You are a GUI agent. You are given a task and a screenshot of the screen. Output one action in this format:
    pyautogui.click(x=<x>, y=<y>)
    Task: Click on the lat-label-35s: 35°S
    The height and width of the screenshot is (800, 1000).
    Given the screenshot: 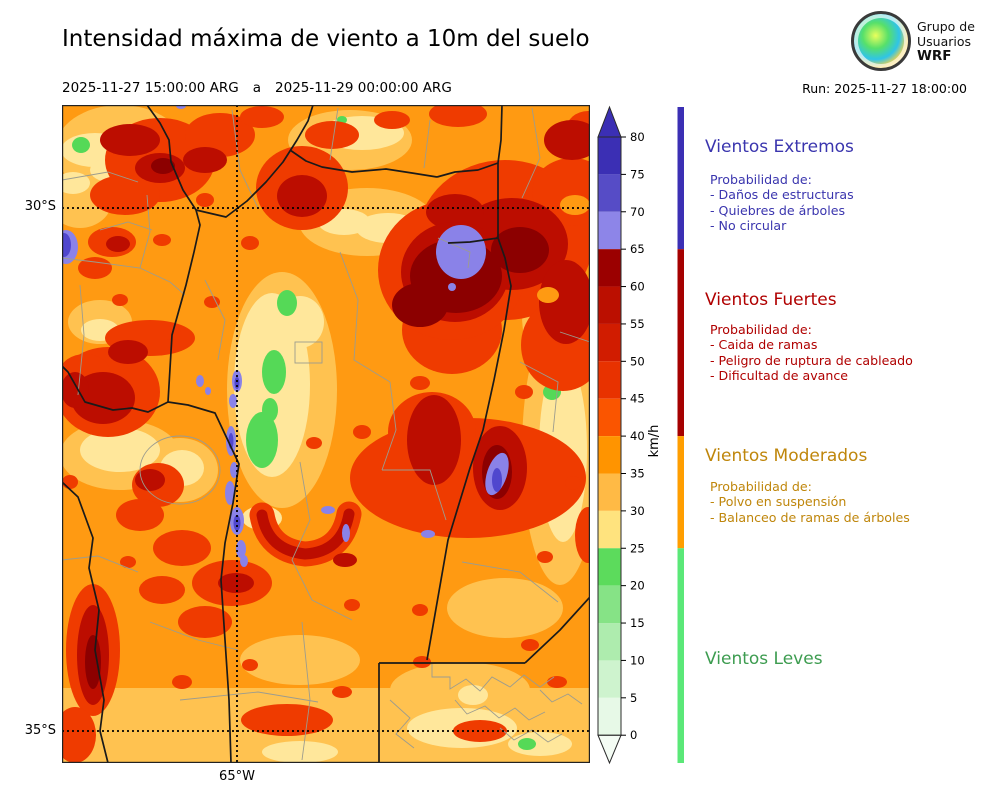 What is the action you would take?
    pyautogui.click(x=40, y=730)
    